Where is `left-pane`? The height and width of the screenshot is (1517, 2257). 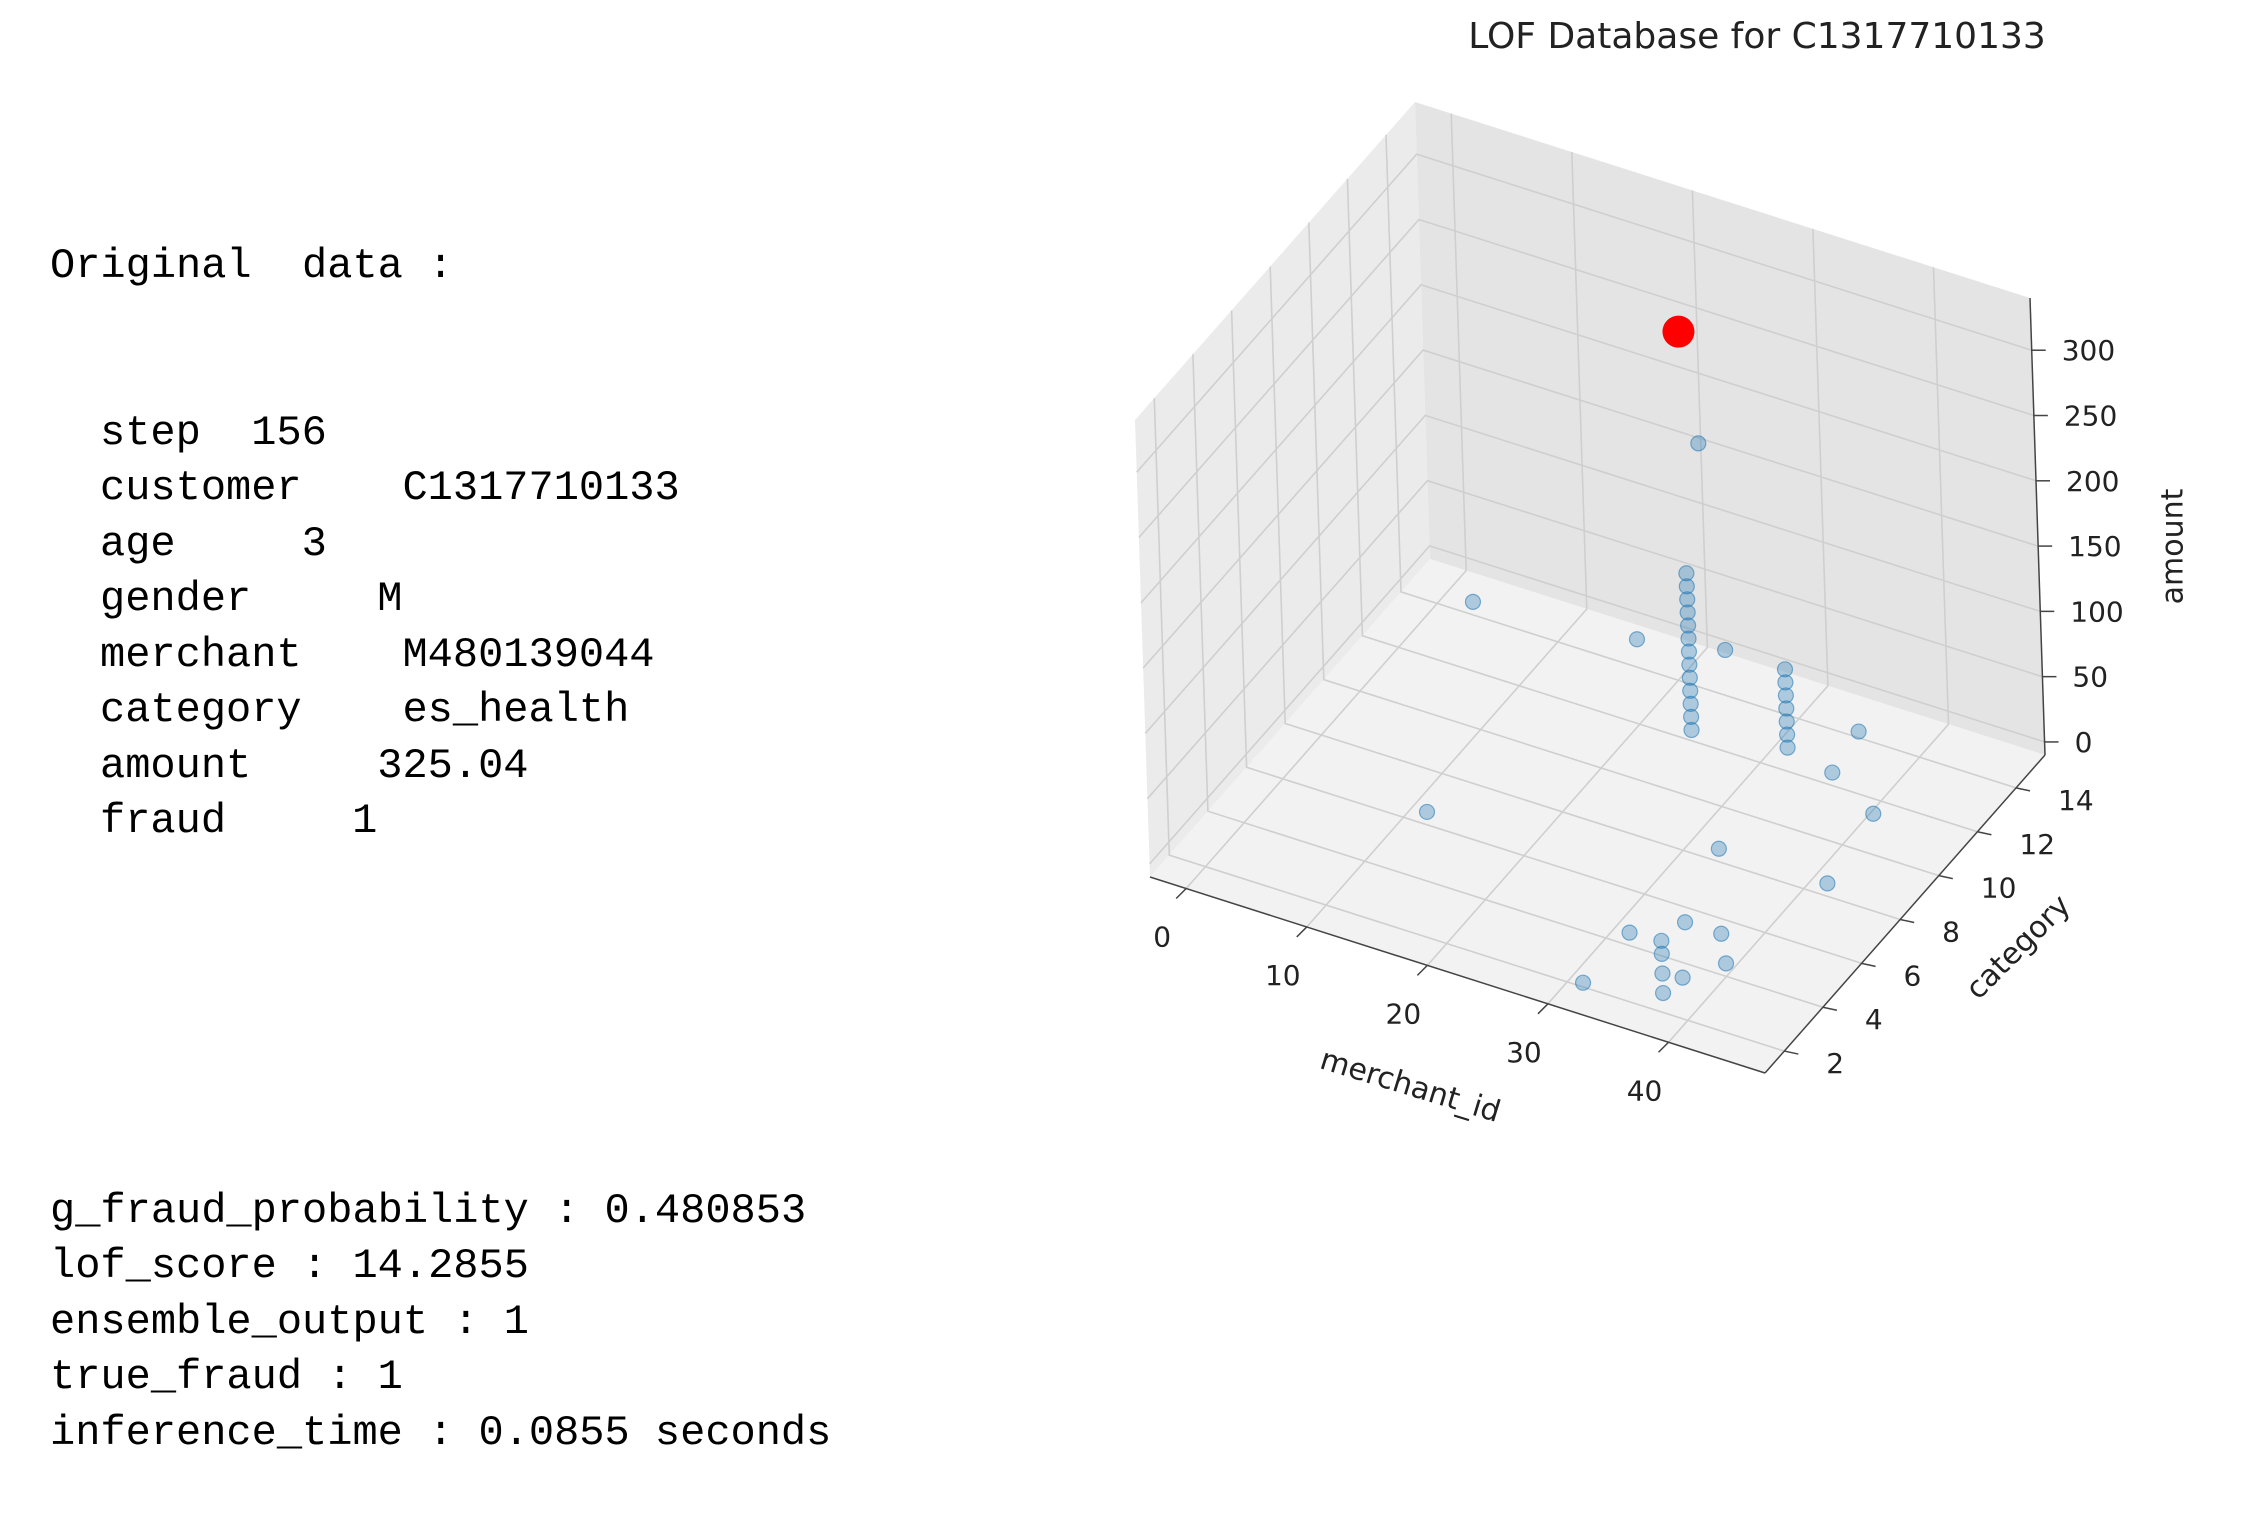
left-pane is located at coordinates (1282, 489).